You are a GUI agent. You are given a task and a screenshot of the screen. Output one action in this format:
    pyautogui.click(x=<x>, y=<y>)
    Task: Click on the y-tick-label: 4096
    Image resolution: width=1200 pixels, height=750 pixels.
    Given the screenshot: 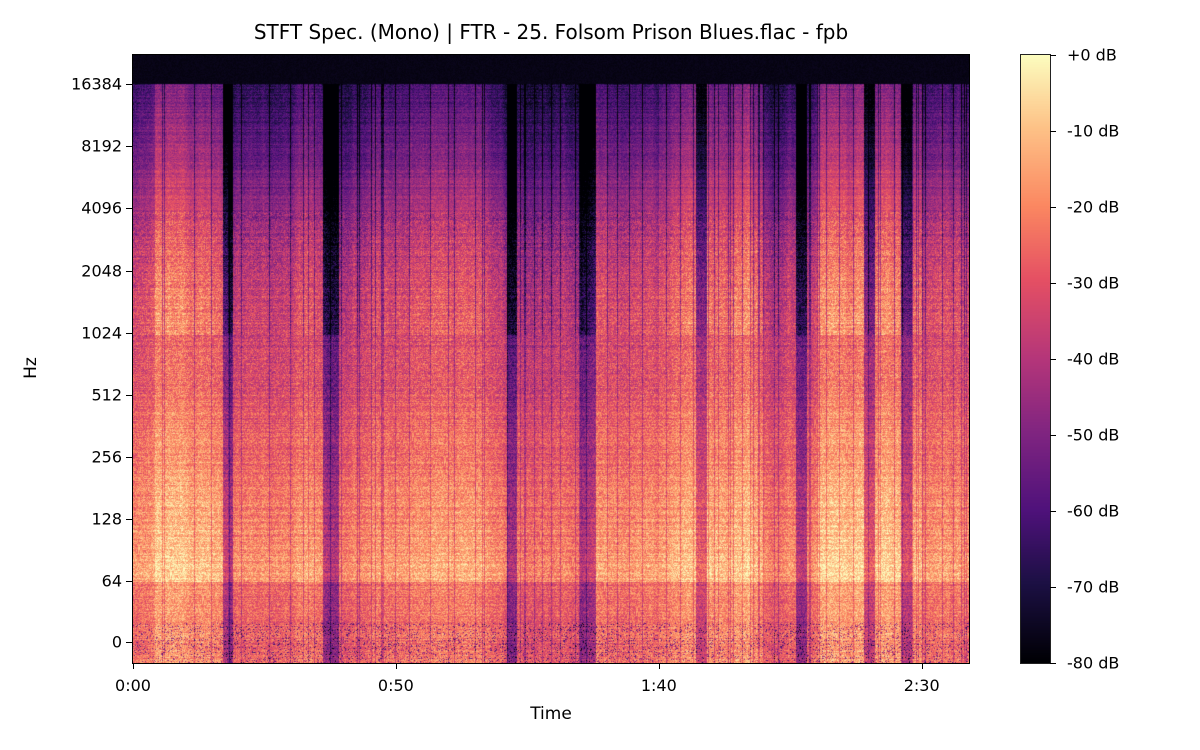 What is the action you would take?
    pyautogui.click(x=101, y=208)
    